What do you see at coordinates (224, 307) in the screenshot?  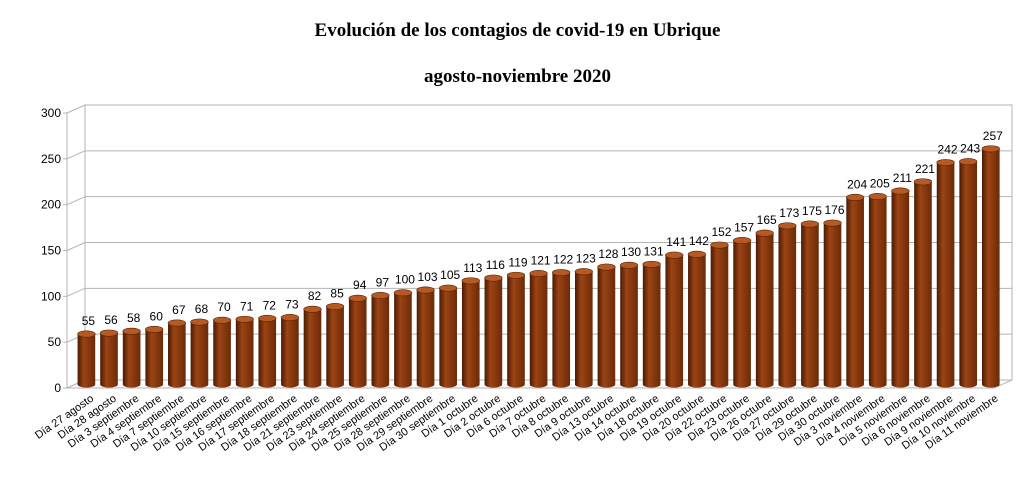 I see `data-label: 70` at bounding box center [224, 307].